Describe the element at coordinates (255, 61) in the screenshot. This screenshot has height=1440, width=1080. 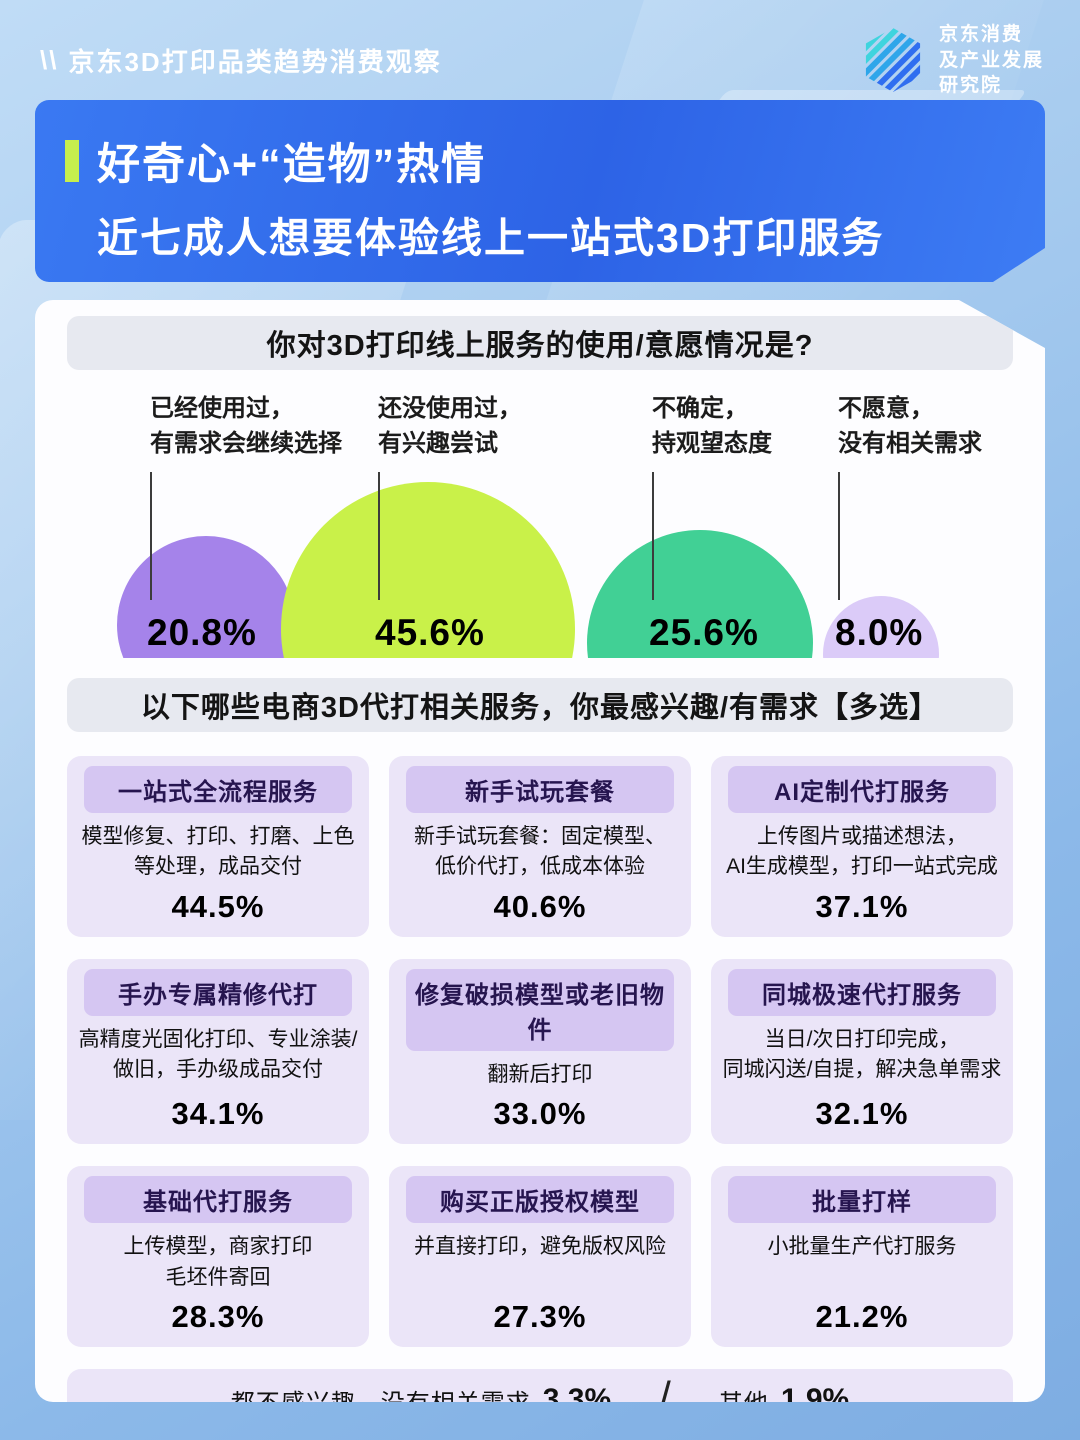
I see `header-title-text: 京东3D打印品类趋势消费观察` at that location.